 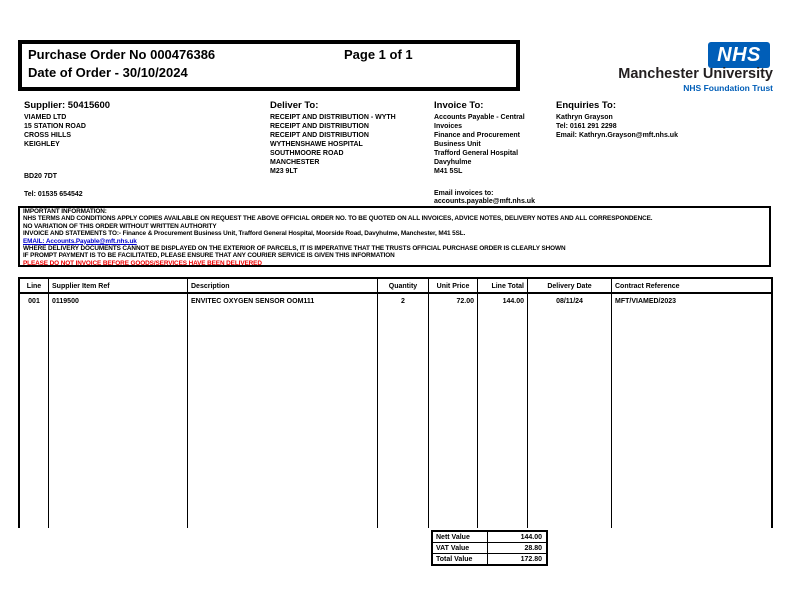 I want to click on deliver-to-line: MANCHESTER, so click(x=295, y=162).